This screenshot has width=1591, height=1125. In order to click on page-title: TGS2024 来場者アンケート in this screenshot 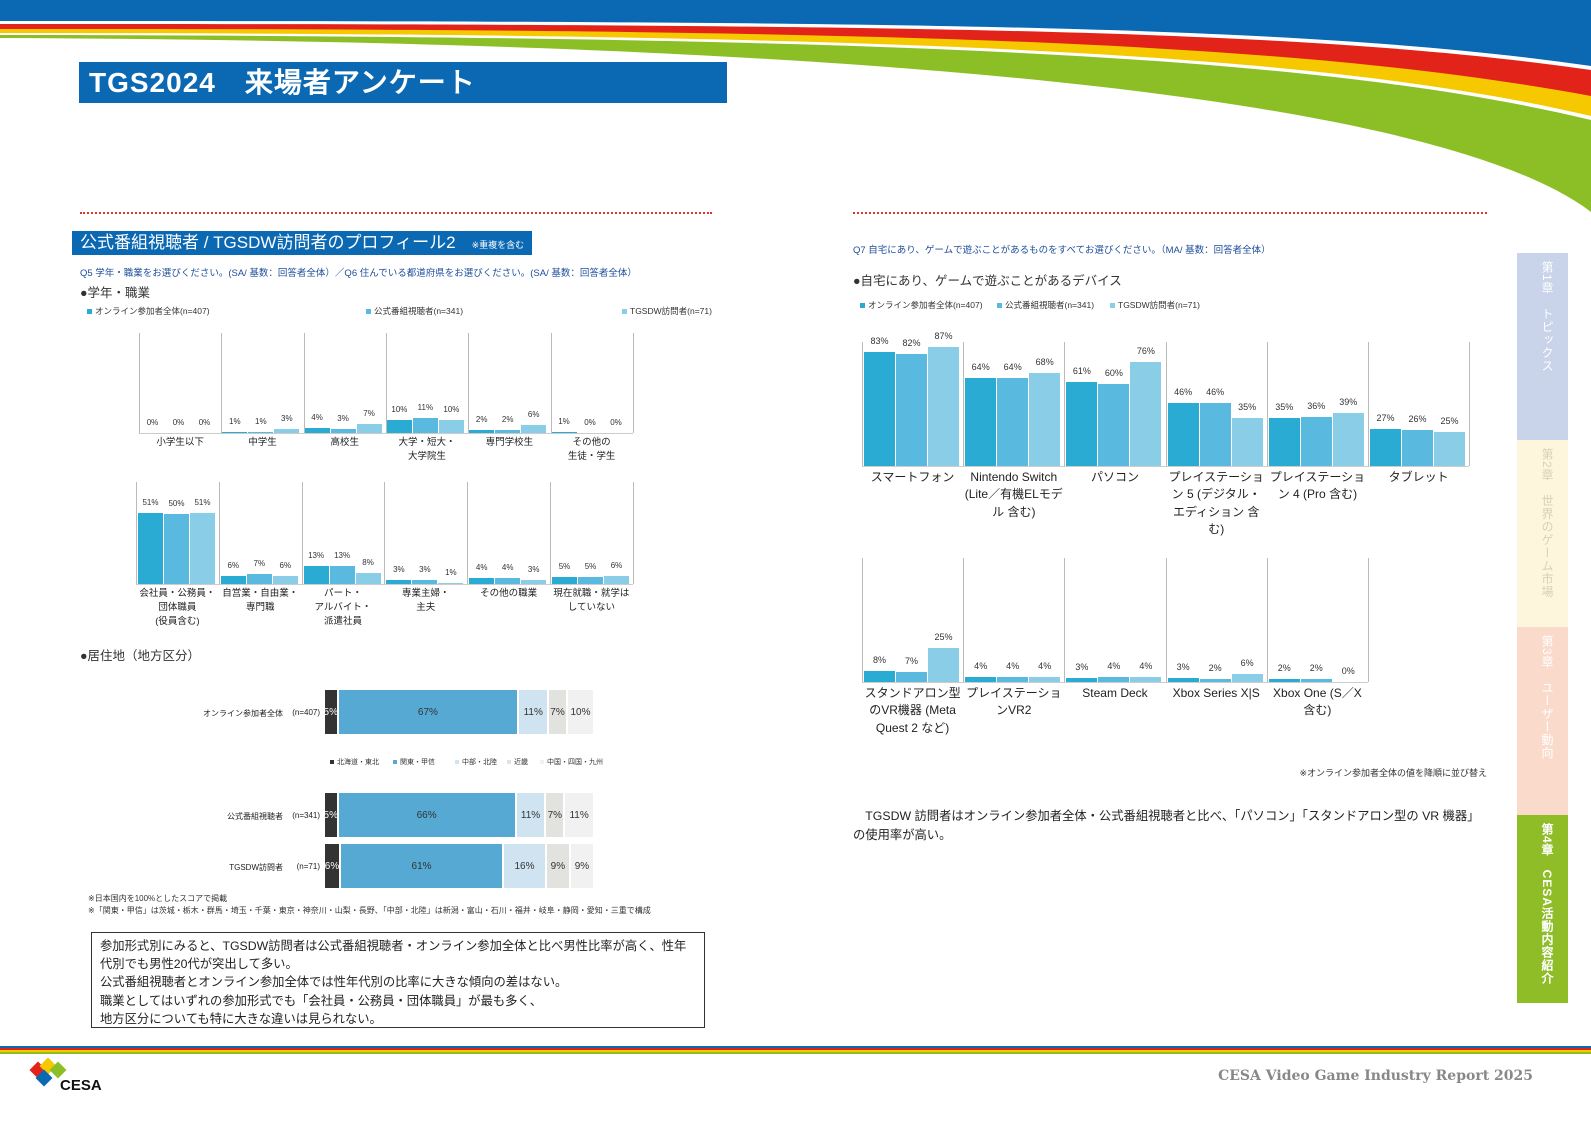, I will do `click(403, 82)`.